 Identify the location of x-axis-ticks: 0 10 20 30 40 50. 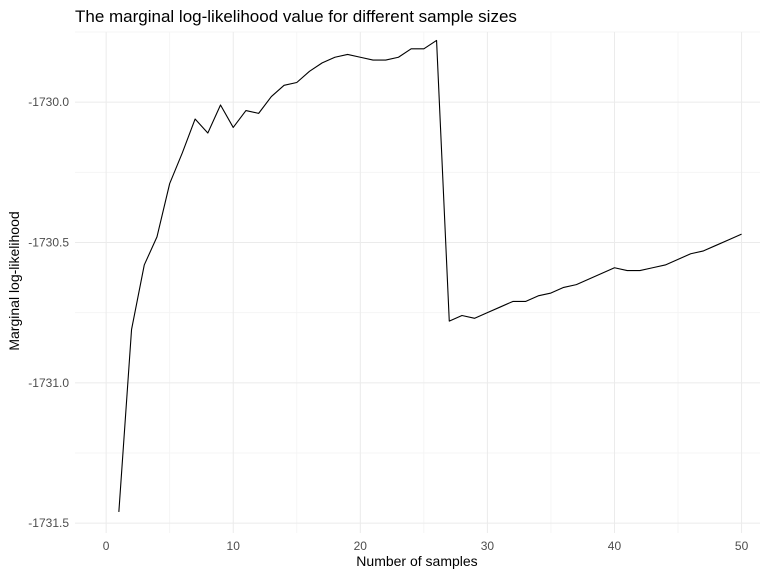
(426, 546).